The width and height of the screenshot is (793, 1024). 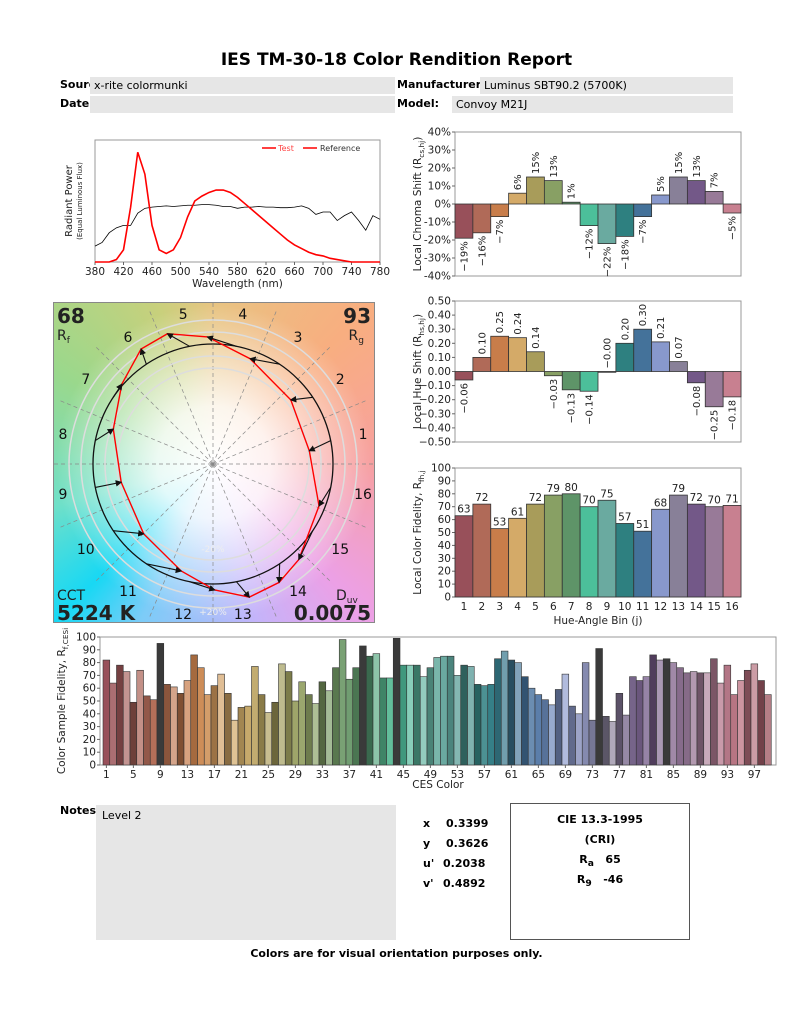 I want to click on hue-shift-bar-label: 0.10, so click(x=482, y=343).